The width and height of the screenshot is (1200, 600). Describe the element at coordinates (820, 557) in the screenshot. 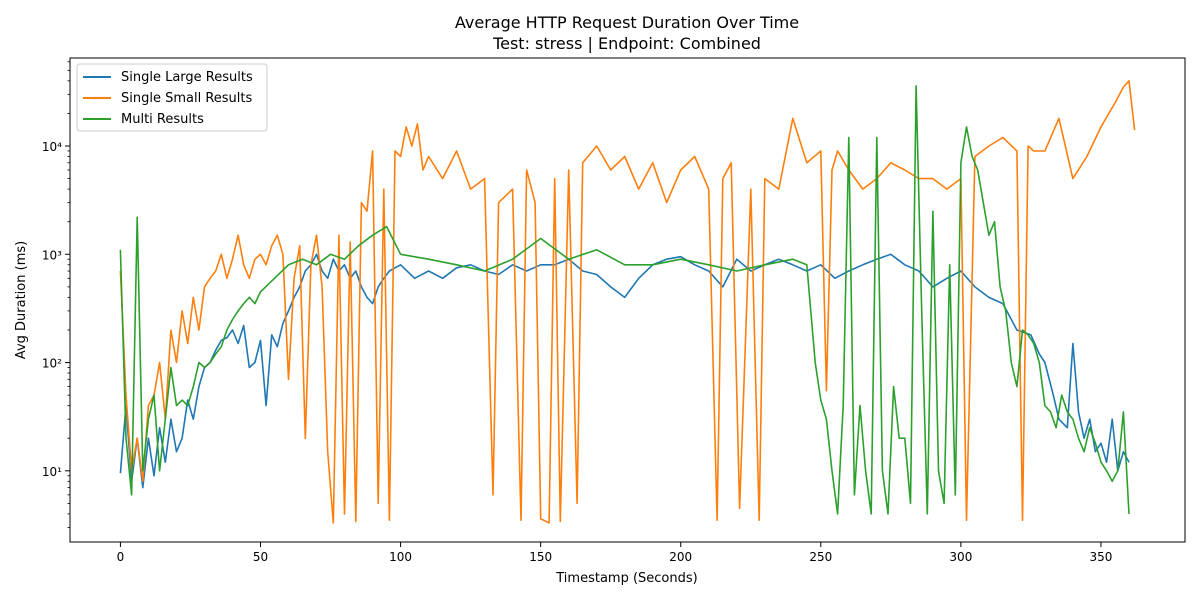

I see `x-tick-label: 250` at that location.